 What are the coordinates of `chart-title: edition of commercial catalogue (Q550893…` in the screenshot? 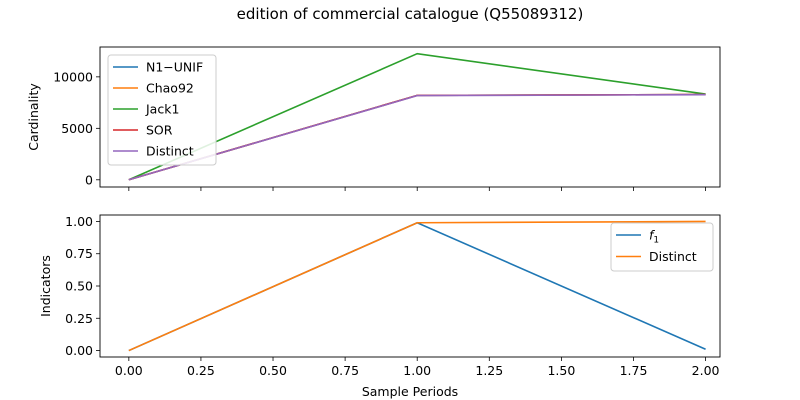 It's located at (410, 14).